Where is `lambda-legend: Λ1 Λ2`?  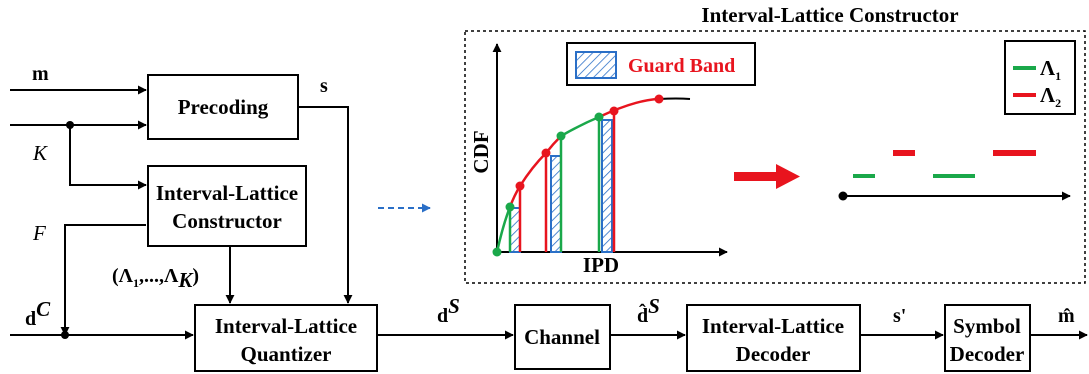 lambda-legend: Λ1 Λ2 is located at coordinates (1040, 77).